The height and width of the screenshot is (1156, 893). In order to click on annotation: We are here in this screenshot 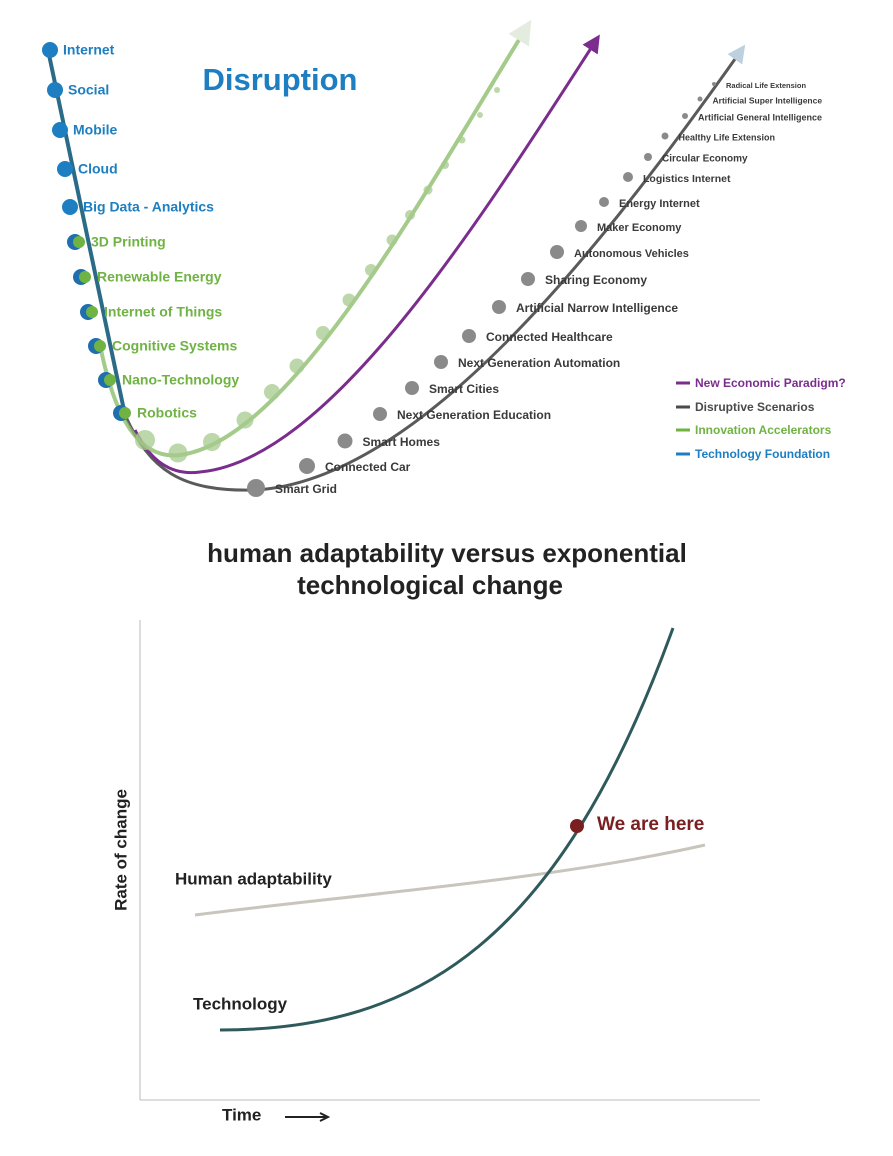, I will do `click(650, 824)`.